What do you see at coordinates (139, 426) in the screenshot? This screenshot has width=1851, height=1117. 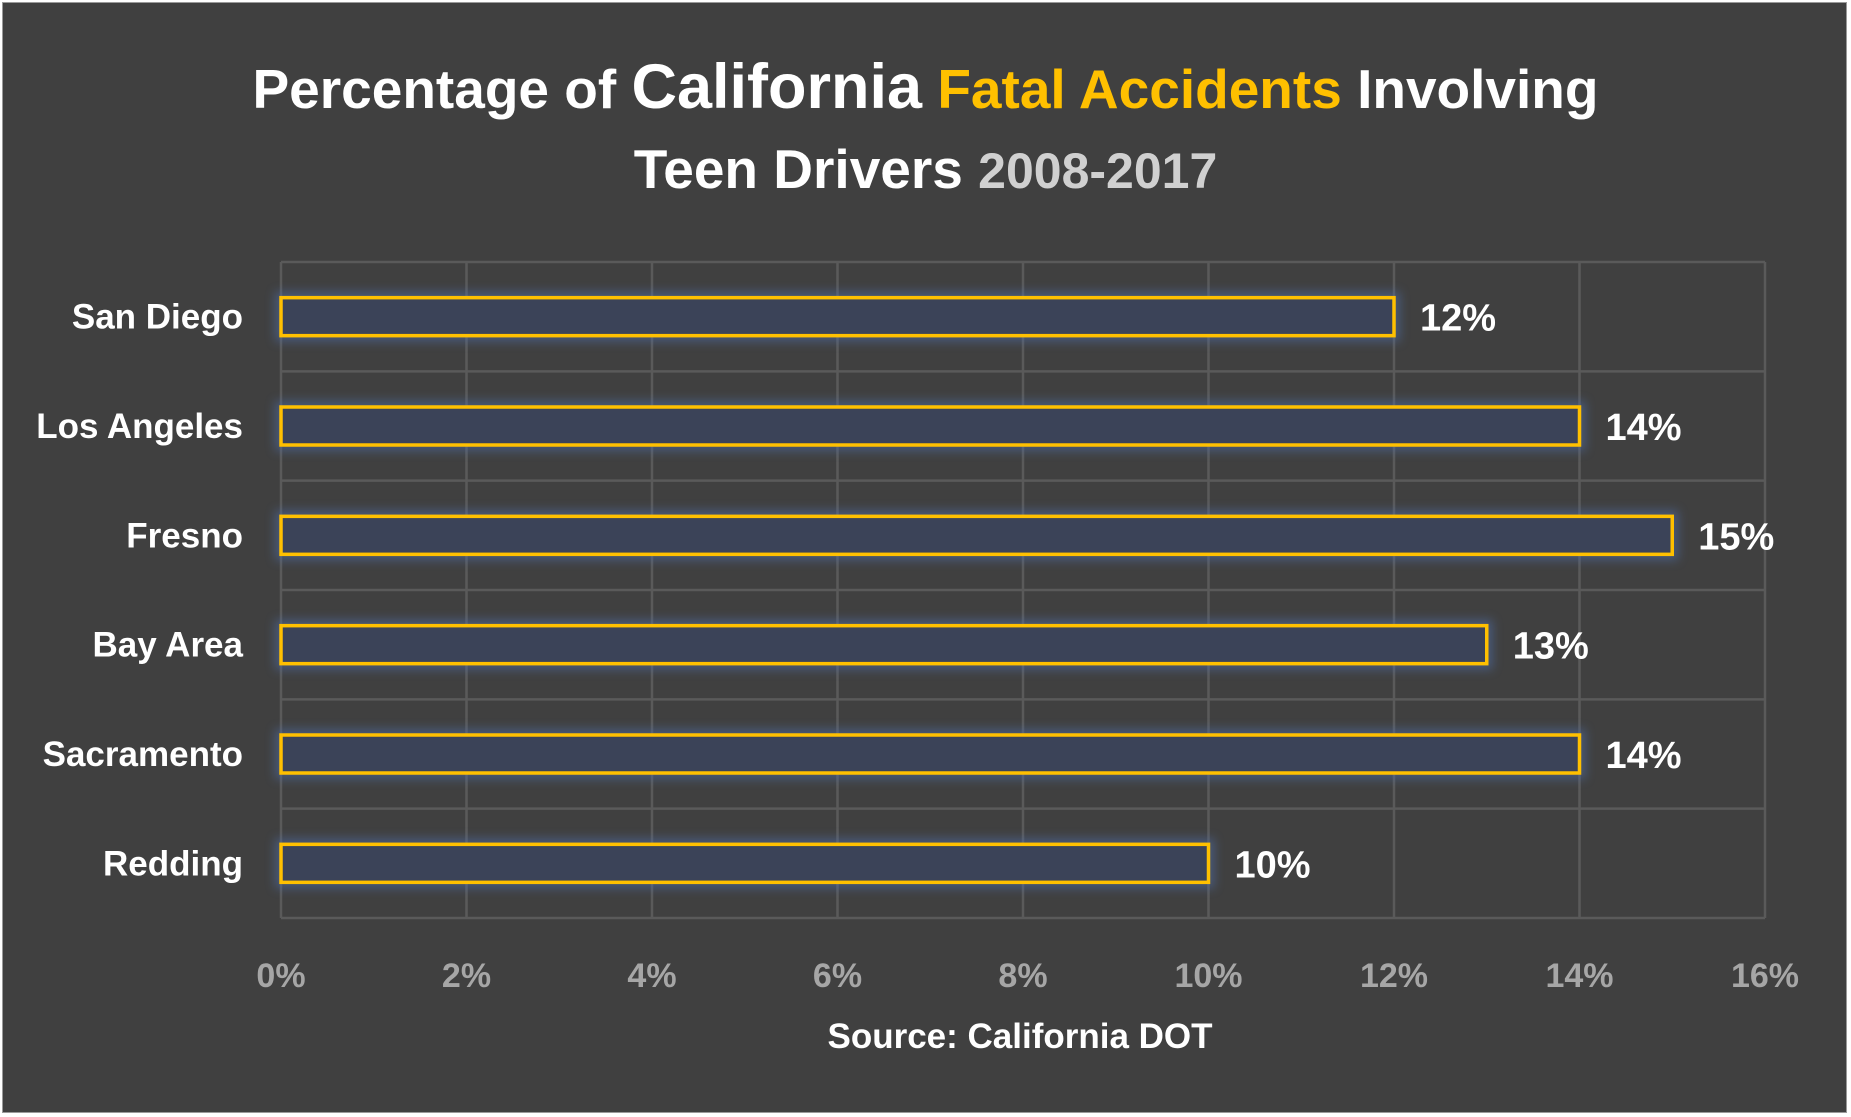 I see `category-label: Los Angeles` at bounding box center [139, 426].